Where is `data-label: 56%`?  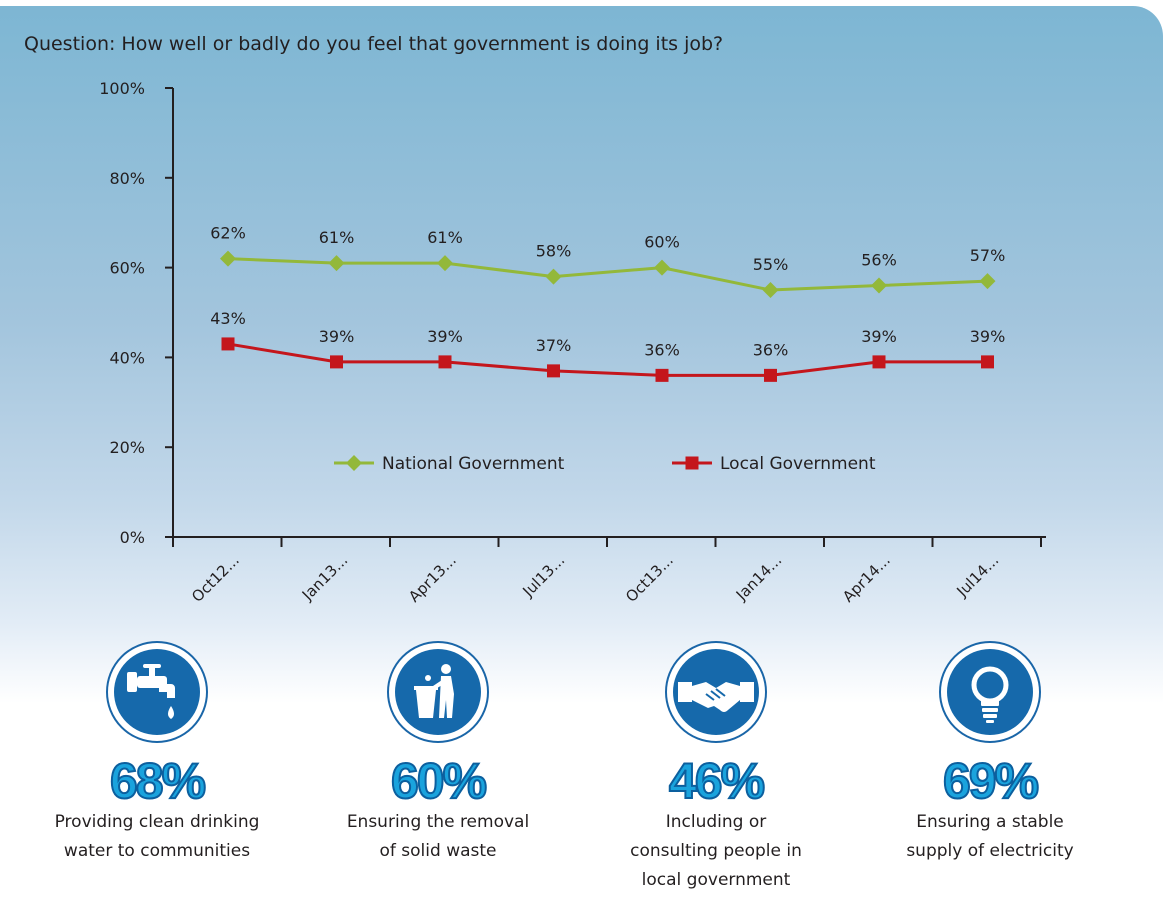 data-label: 56% is located at coordinates (879, 260).